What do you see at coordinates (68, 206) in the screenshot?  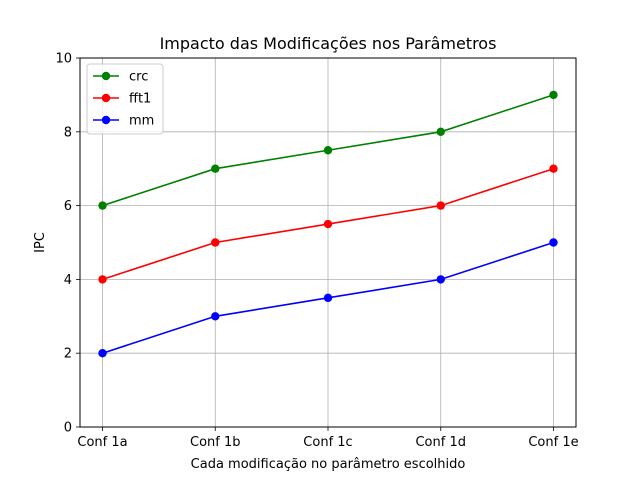 I see `y-tick-label: 6` at bounding box center [68, 206].